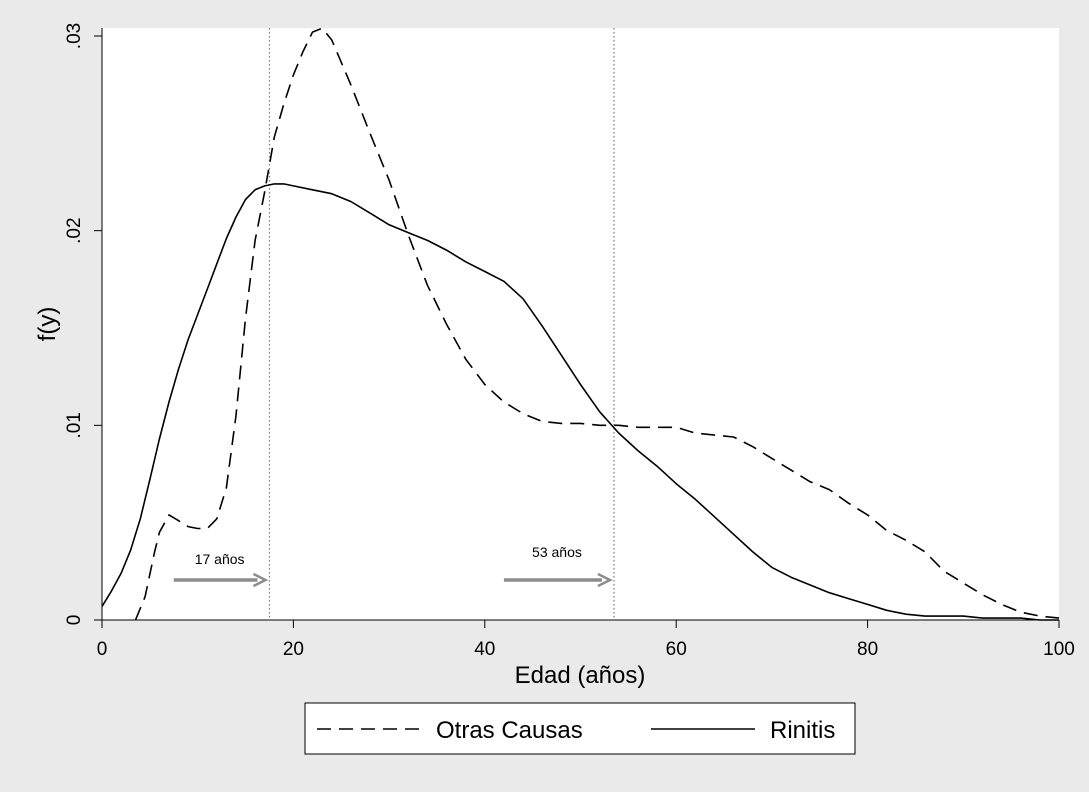 This screenshot has height=792, width=1089. I want to click on y-tick-label: .01, so click(74, 425).